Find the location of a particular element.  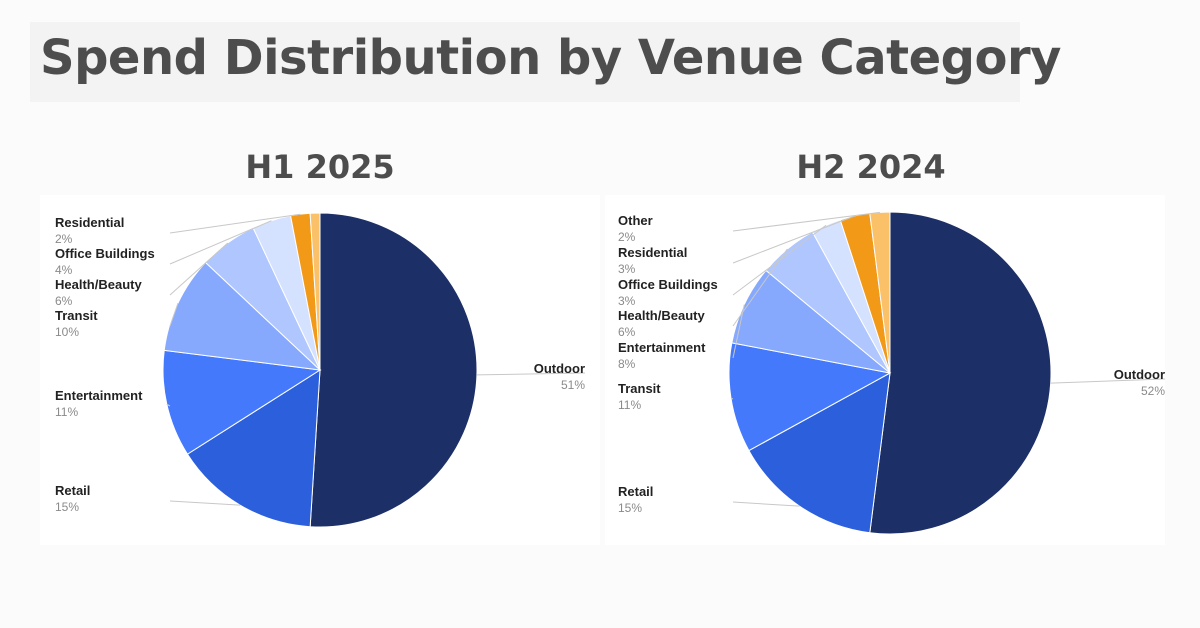

leader-line-other is located at coordinates (806, 221).